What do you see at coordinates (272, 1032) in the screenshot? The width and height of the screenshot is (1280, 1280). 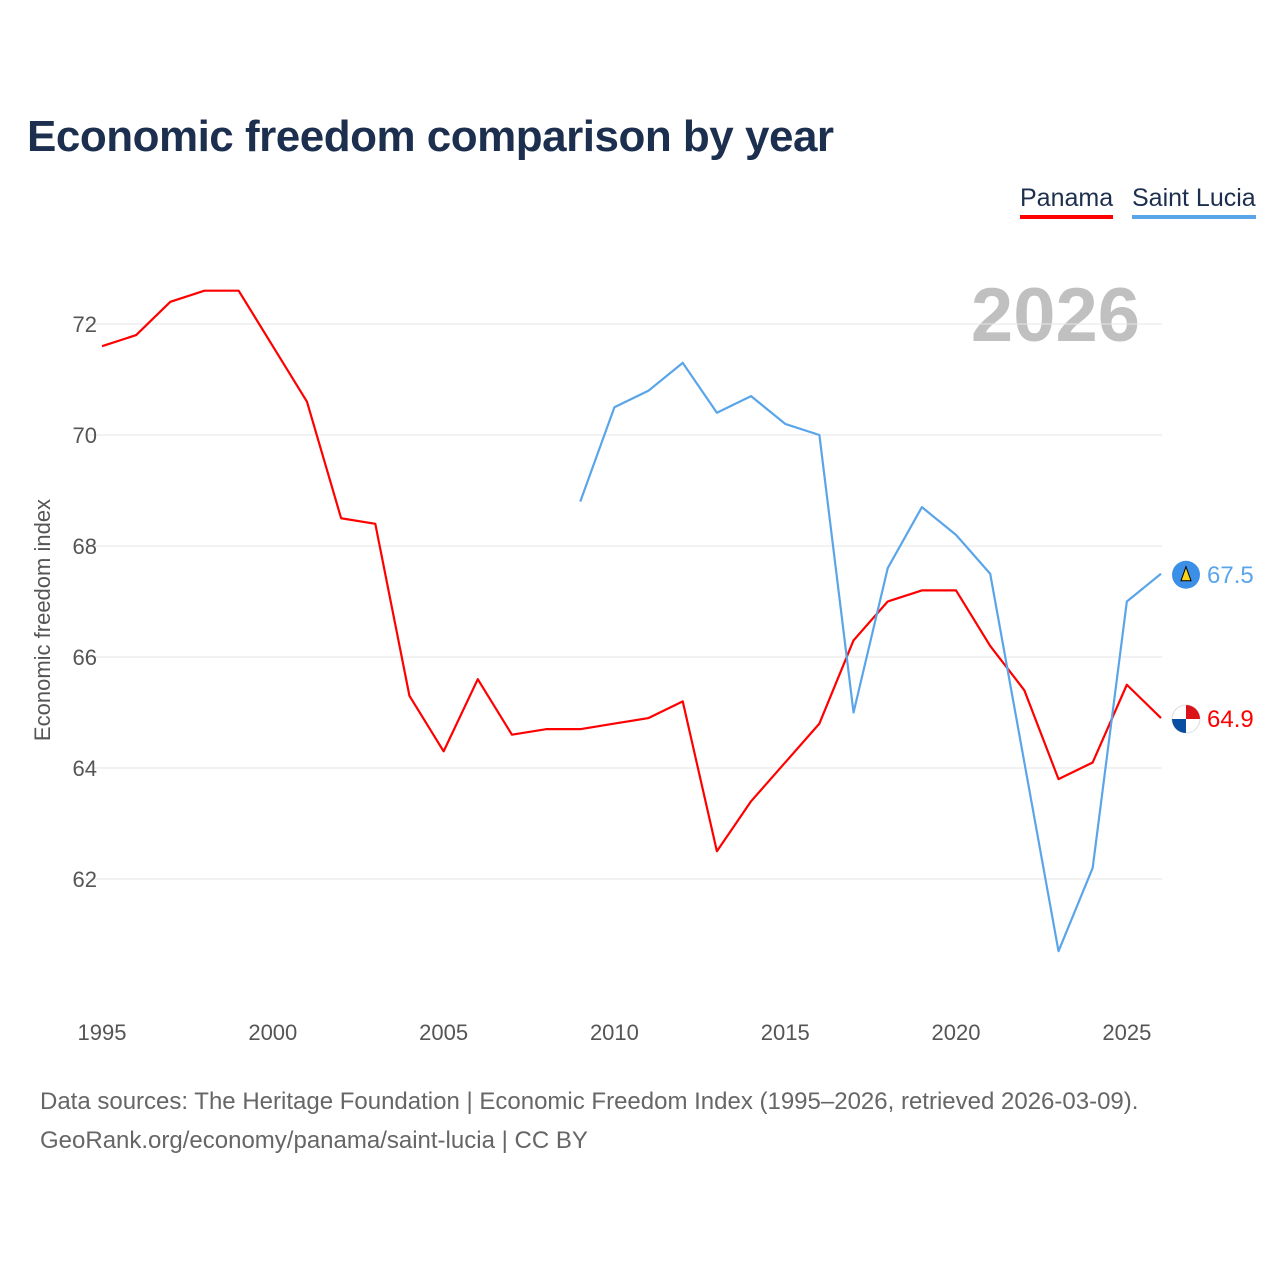 I see `x-tick-label: 2000` at bounding box center [272, 1032].